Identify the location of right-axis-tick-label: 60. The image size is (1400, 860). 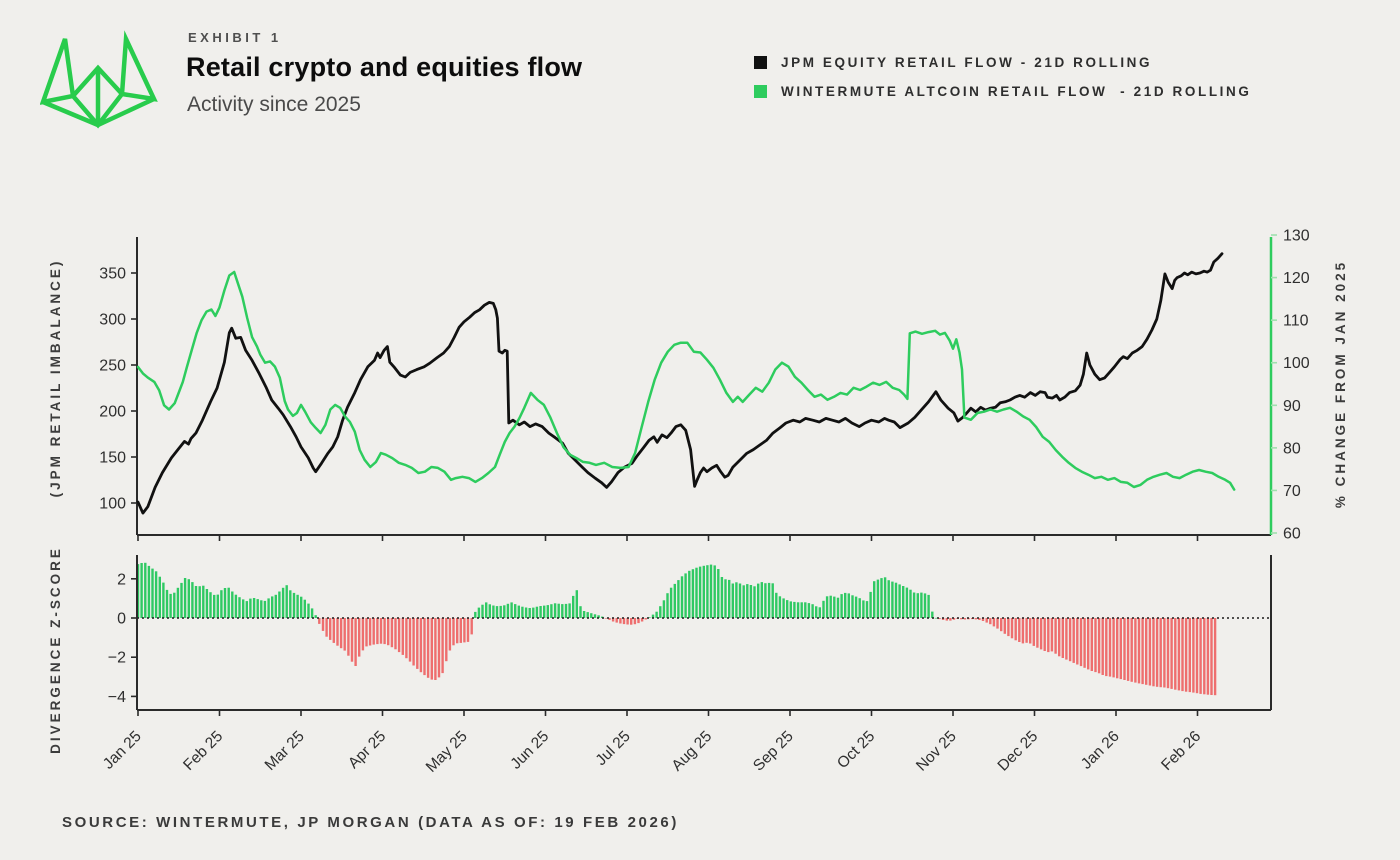
(1292, 534).